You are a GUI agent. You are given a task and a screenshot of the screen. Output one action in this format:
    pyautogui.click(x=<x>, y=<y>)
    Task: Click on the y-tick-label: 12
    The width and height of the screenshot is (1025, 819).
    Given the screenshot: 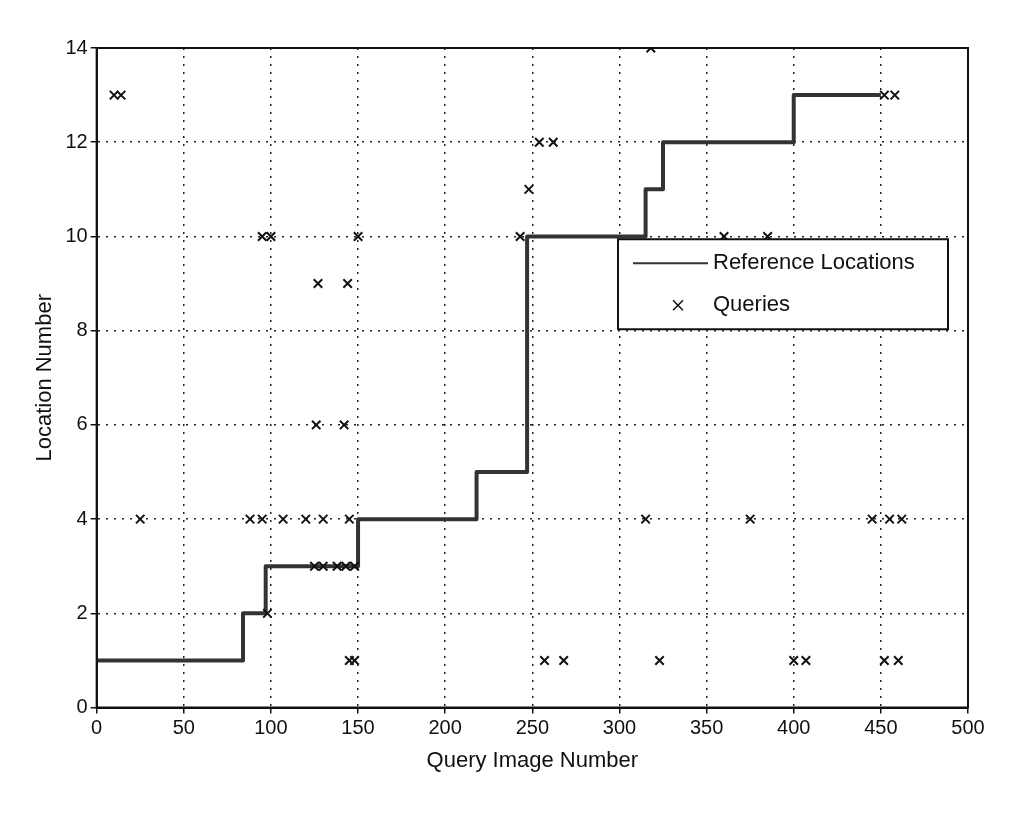 What is the action you would take?
    pyautogui.click(x=76, y=140)
    